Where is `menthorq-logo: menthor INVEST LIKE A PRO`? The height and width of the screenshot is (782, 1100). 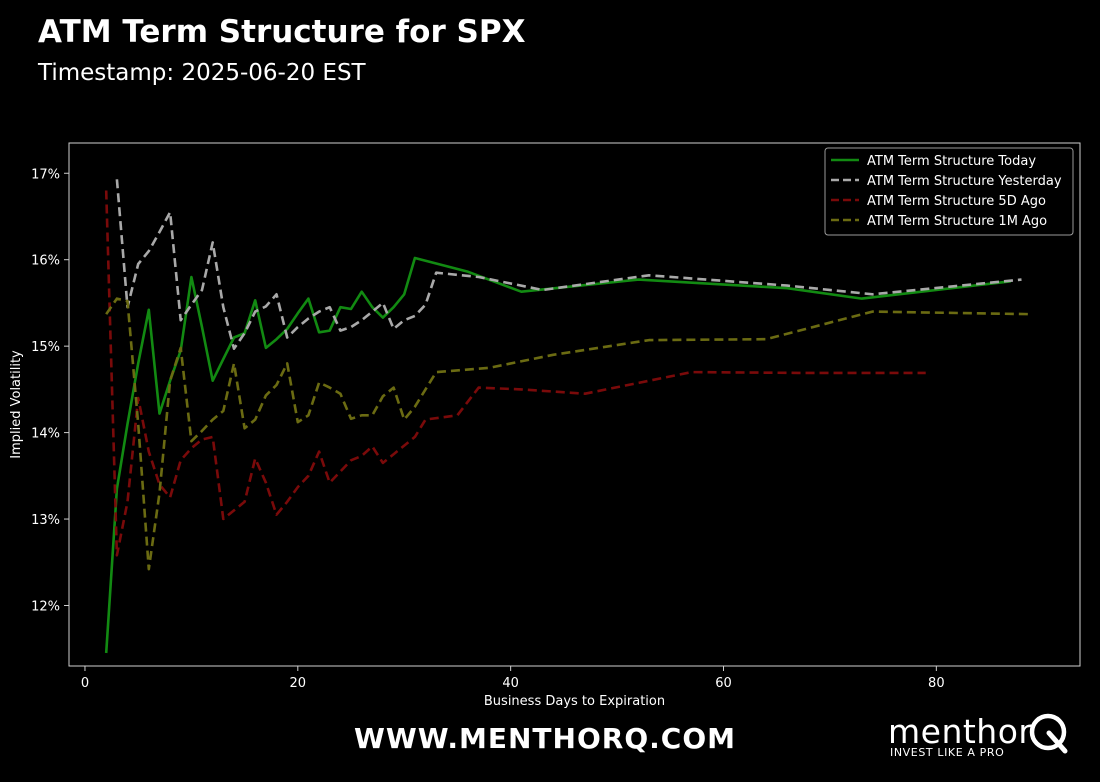 menthorq-logo: menthor INVEST LIKE A PRO is located at coordinates (988, 737).